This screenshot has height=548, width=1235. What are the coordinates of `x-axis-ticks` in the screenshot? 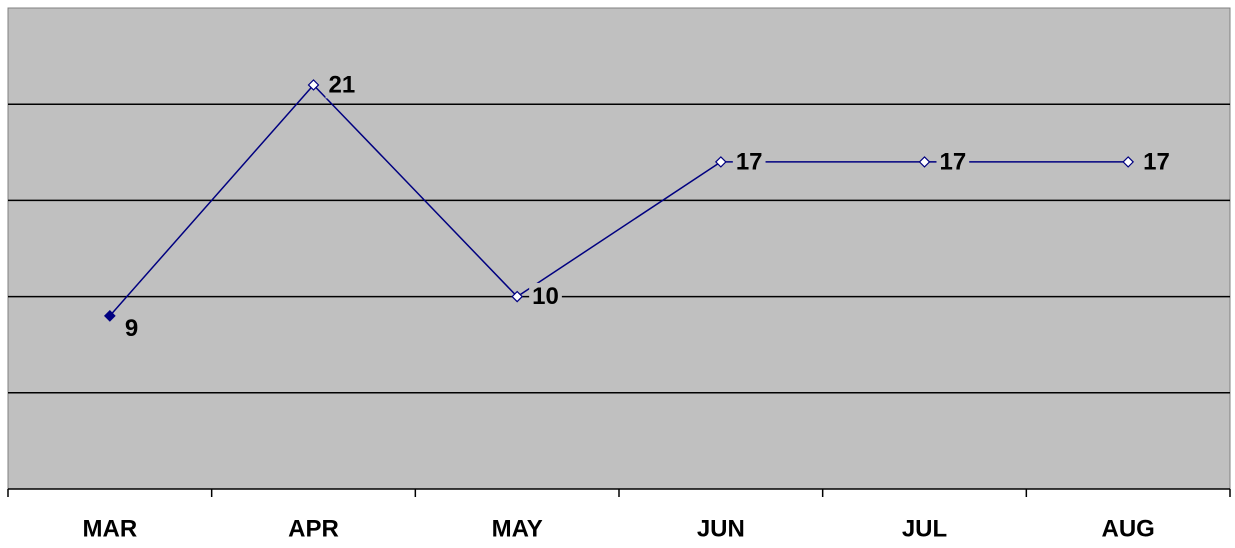 It's located at (619, 493).